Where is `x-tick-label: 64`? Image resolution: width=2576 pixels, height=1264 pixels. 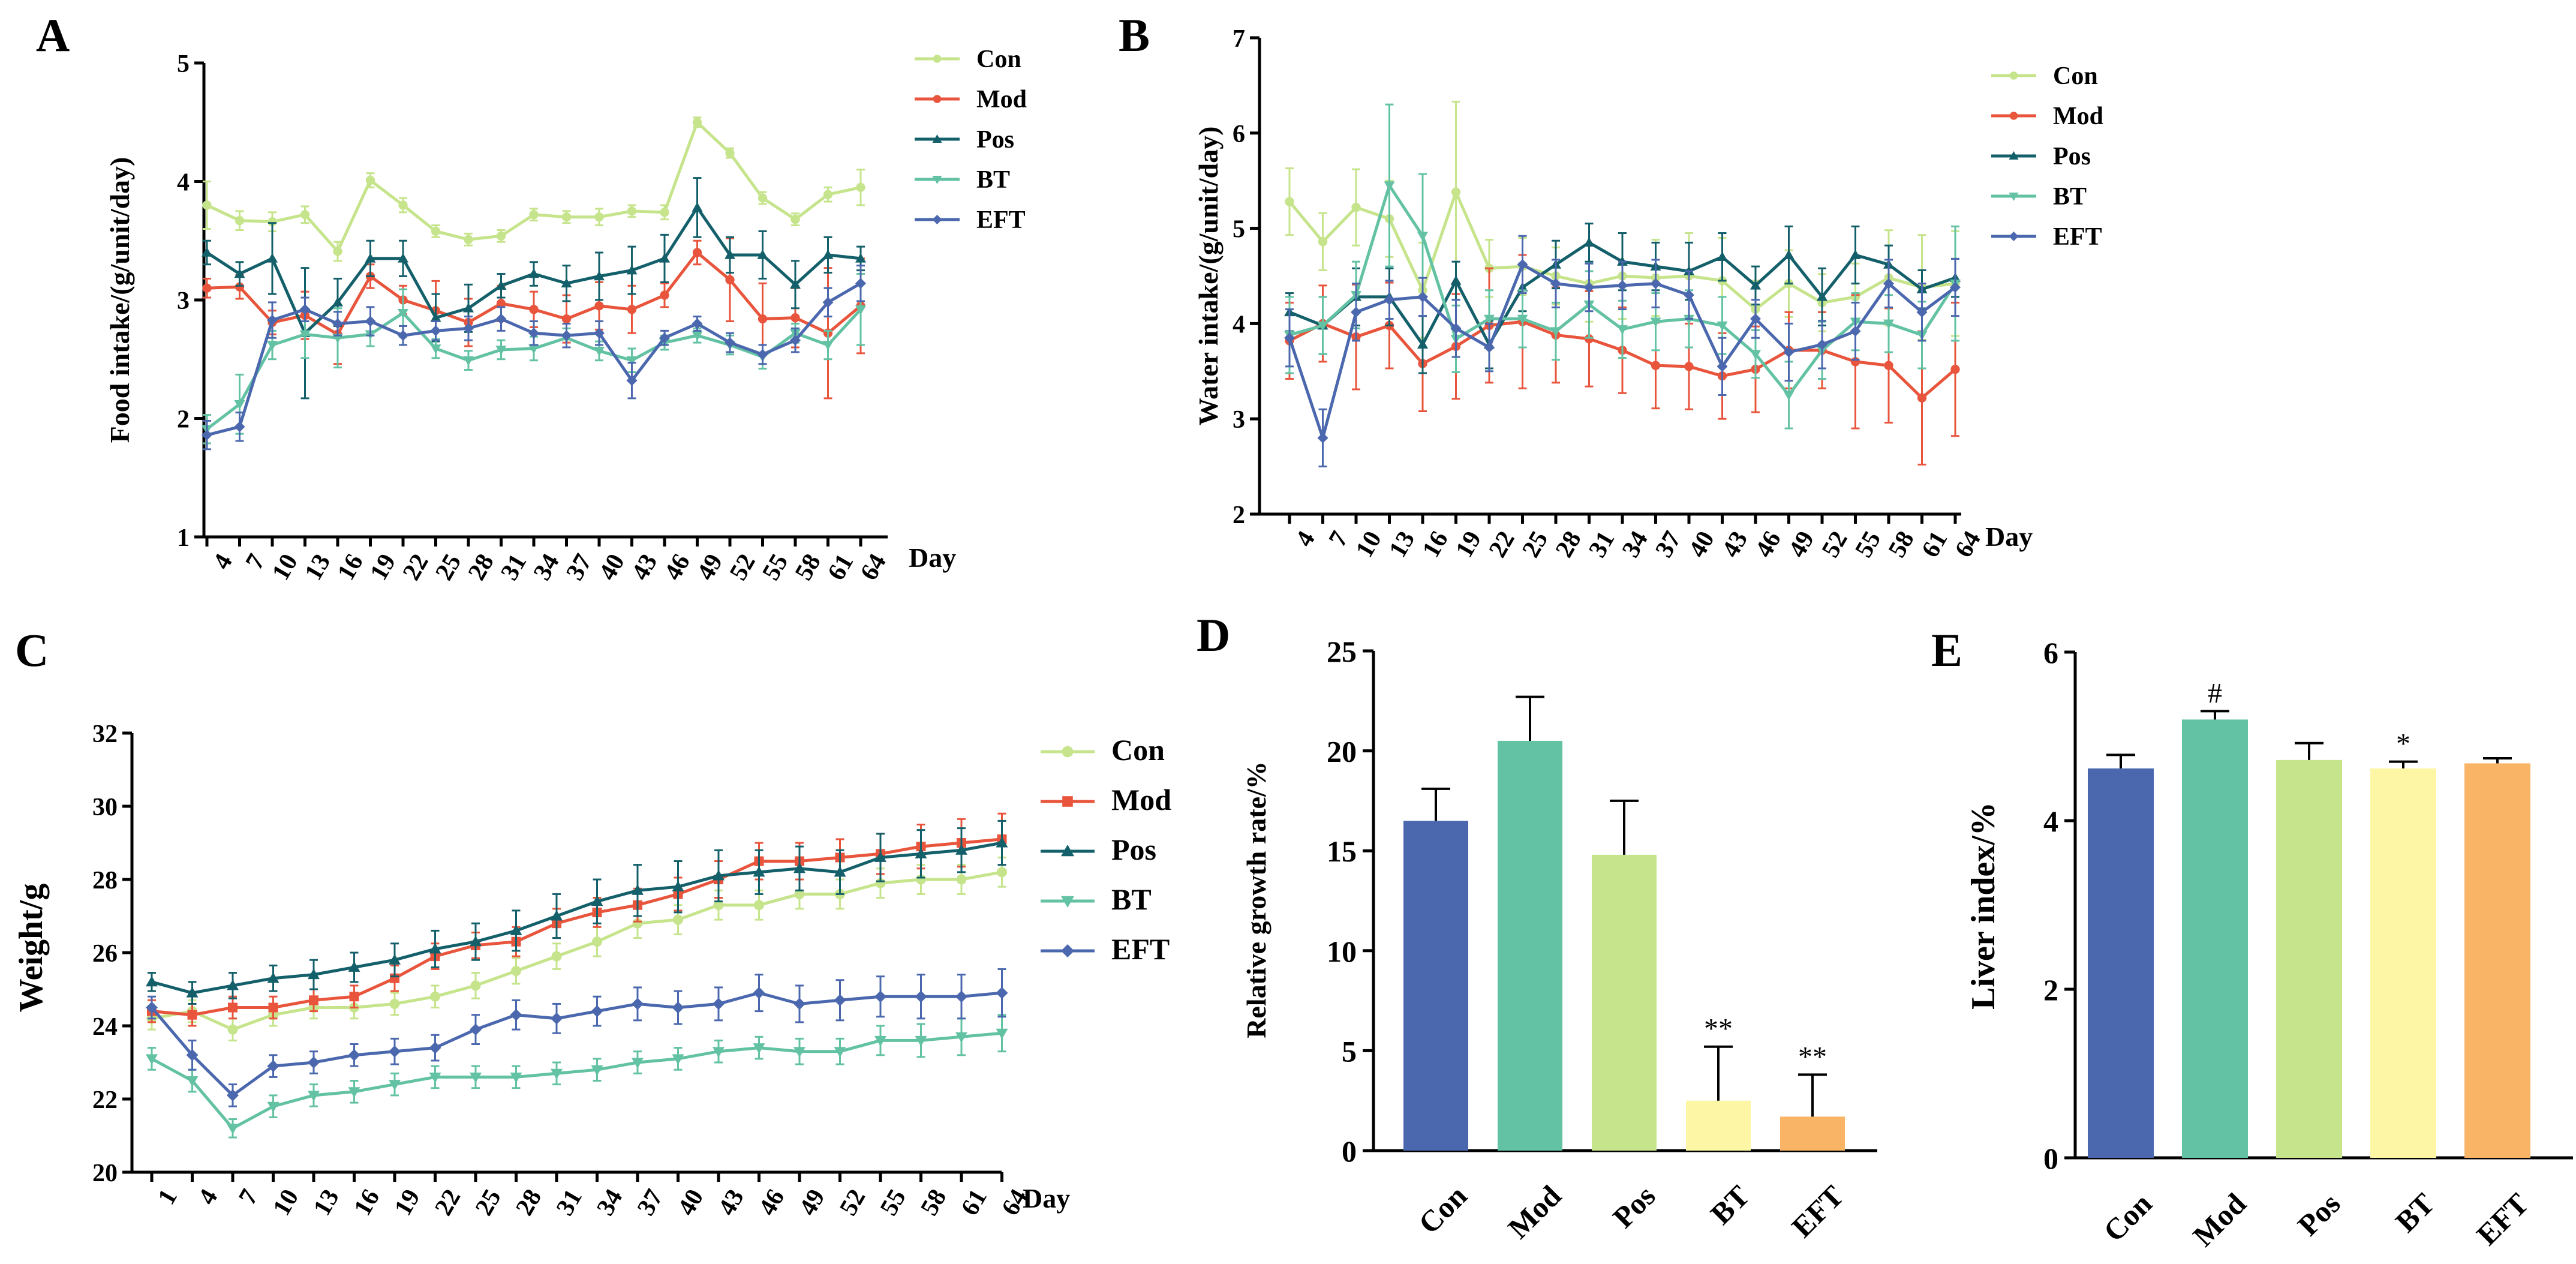 x-tick-label: 64 is located at coordinates (874, 567).